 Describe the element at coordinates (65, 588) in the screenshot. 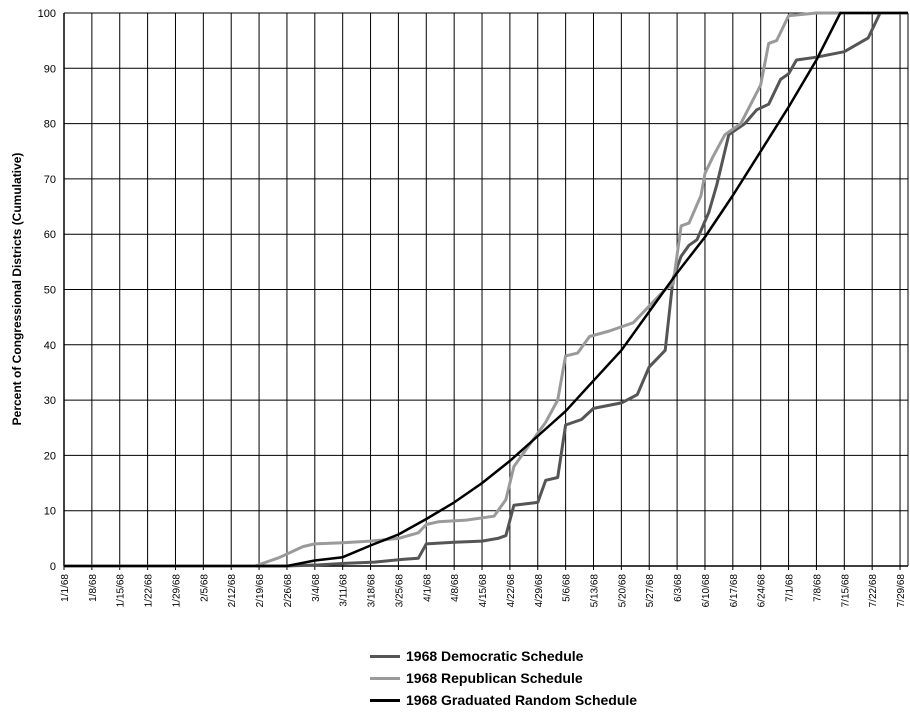

I see `x-tick-label: 1/1/68` at that location.